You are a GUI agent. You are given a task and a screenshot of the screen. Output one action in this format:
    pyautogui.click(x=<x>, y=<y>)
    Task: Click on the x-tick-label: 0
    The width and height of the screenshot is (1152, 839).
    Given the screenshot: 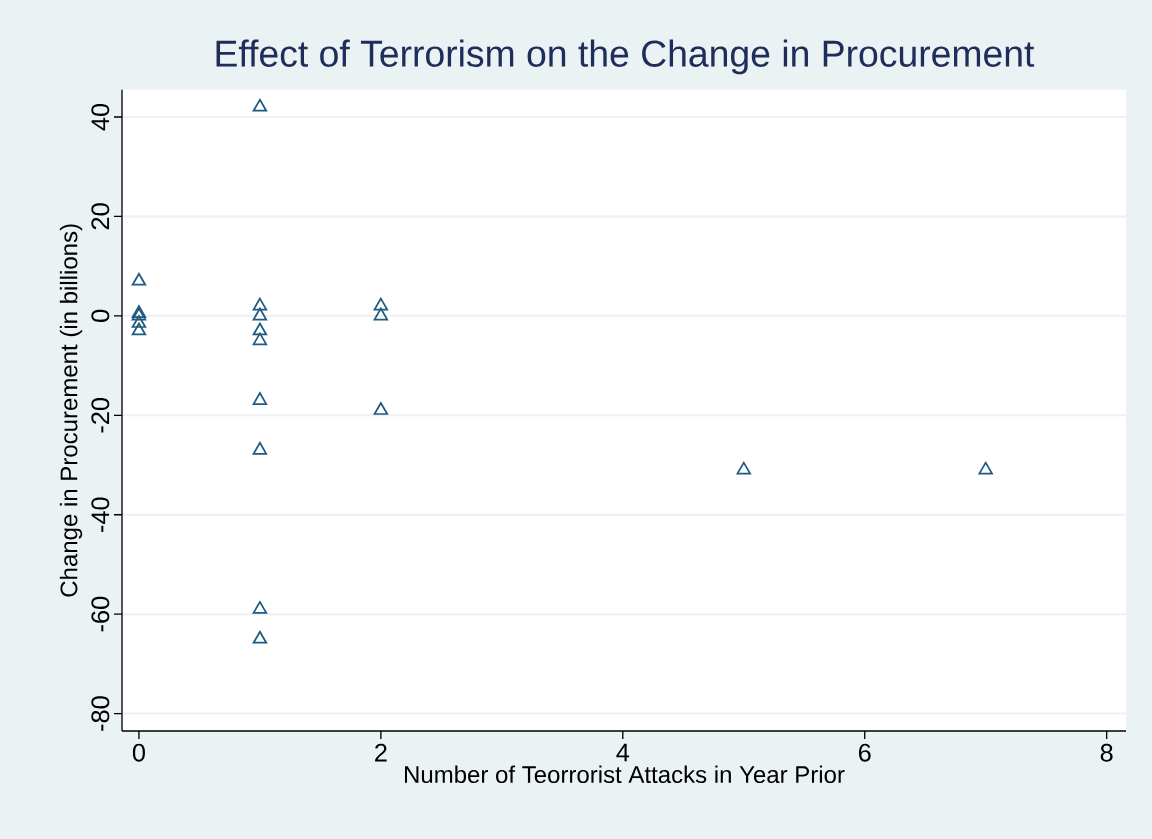 What is the action you would take?
    pyautogui.click(x=138, y=752)
    